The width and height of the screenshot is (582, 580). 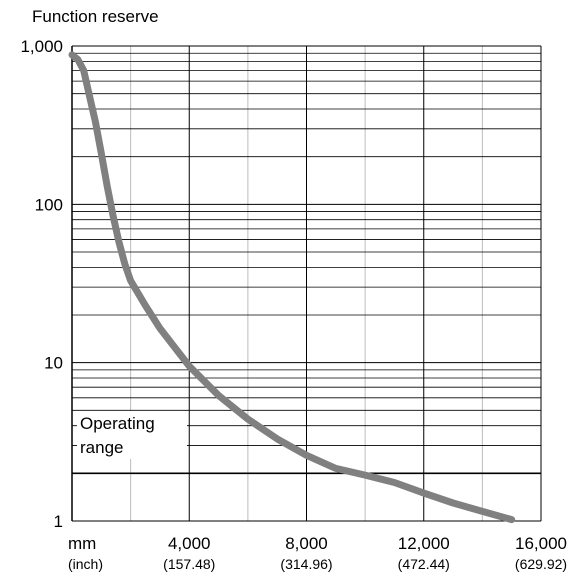 What do you see at coordinates (306, 543) in the screenshot?
I see `x-tick-label: 8,000` at bounding box center [306, 543].